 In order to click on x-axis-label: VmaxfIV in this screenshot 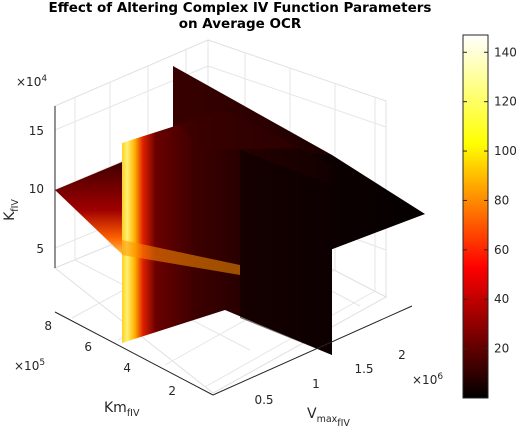, I will do `click(328, 417)`.